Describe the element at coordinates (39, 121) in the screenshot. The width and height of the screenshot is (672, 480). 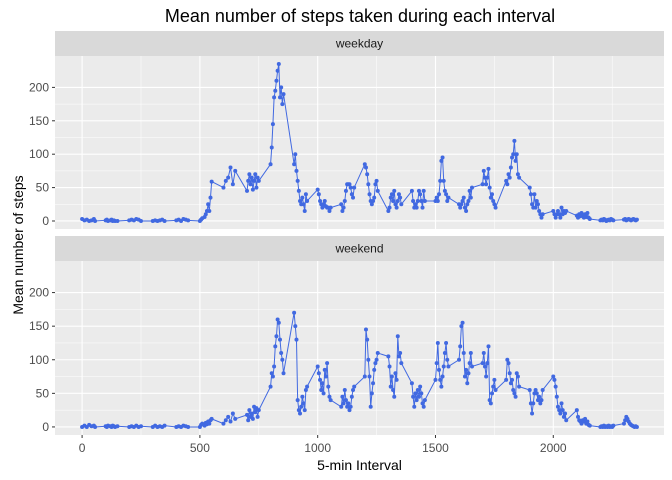
I see `y-tick-label: 150` at that location.